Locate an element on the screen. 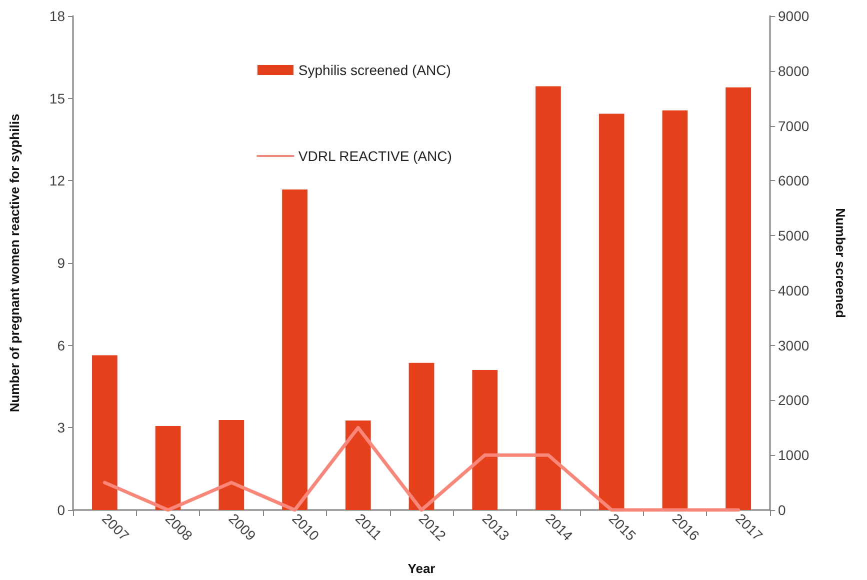 The image size is (867, 580). y2-tick-label: 3000 is located at coordinates (794, 345).